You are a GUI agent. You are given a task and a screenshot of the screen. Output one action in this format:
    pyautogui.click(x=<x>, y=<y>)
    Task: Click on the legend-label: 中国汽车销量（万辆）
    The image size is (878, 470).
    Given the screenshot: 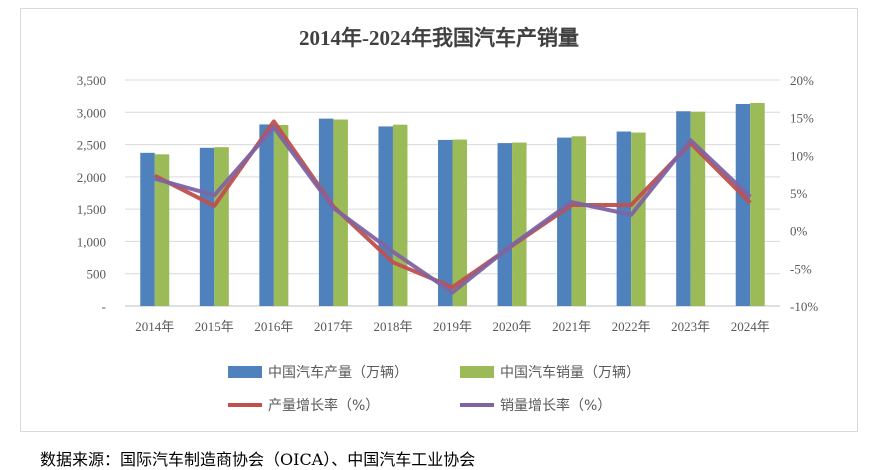 What is the action you would take?
    pyautogui.click(x=570, y=372)
    